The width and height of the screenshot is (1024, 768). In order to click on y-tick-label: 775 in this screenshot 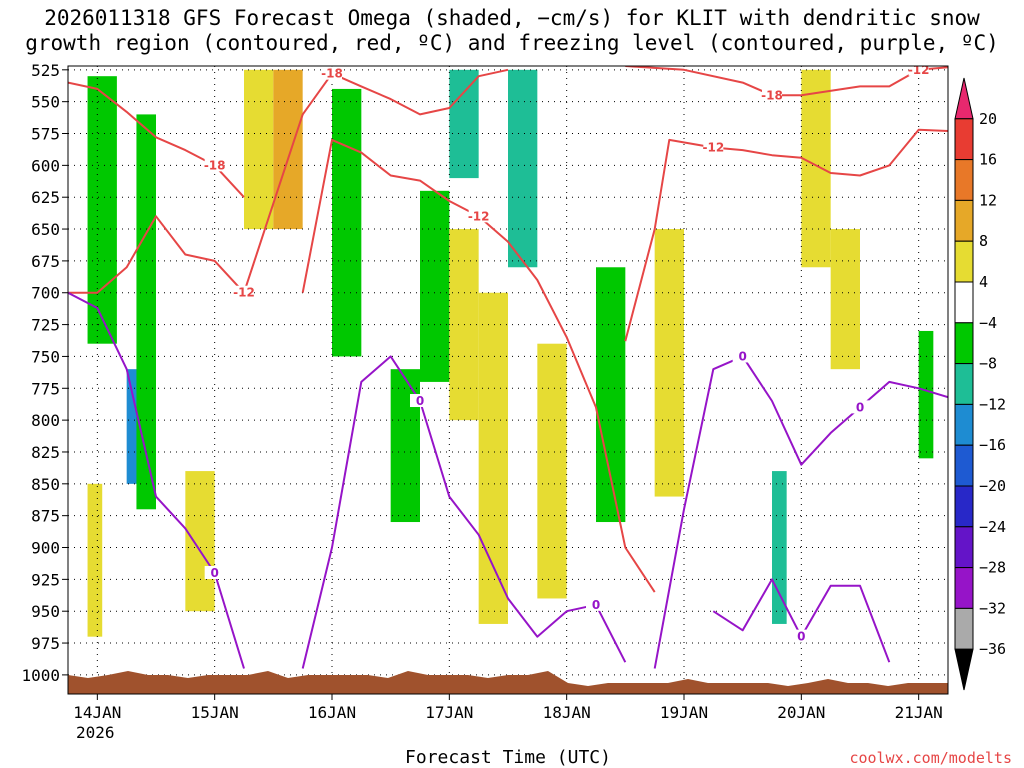, I will do `click(45, 388)`.